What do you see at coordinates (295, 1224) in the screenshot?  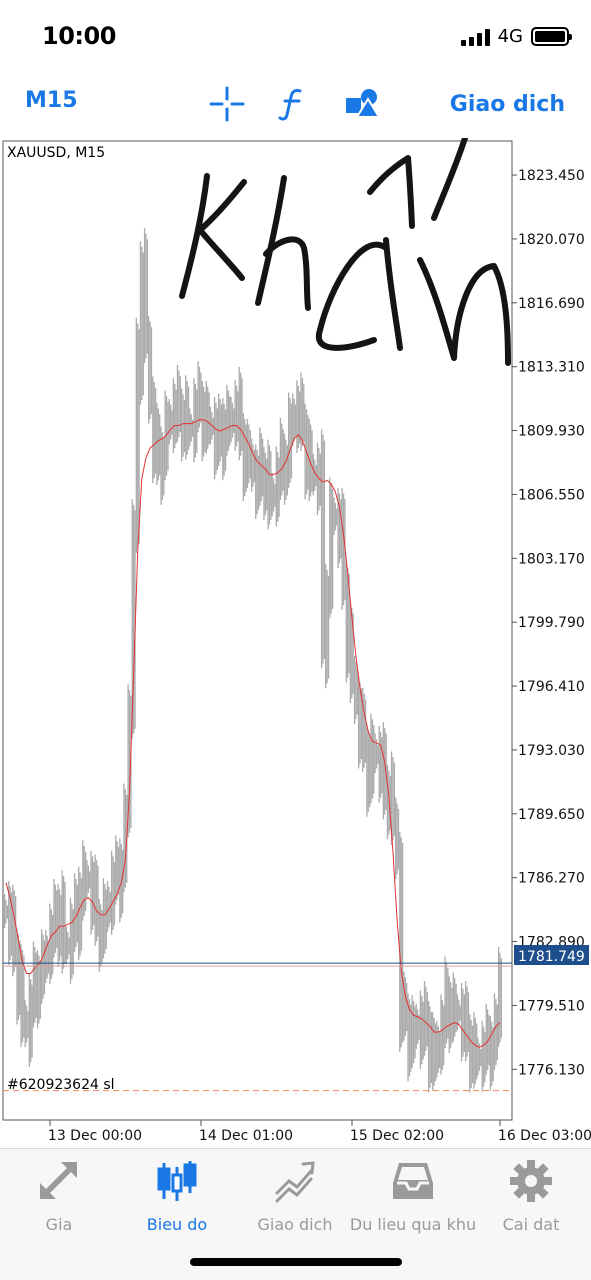 I see `tab-label: Giao dich` at bounding box center [295, 1224].